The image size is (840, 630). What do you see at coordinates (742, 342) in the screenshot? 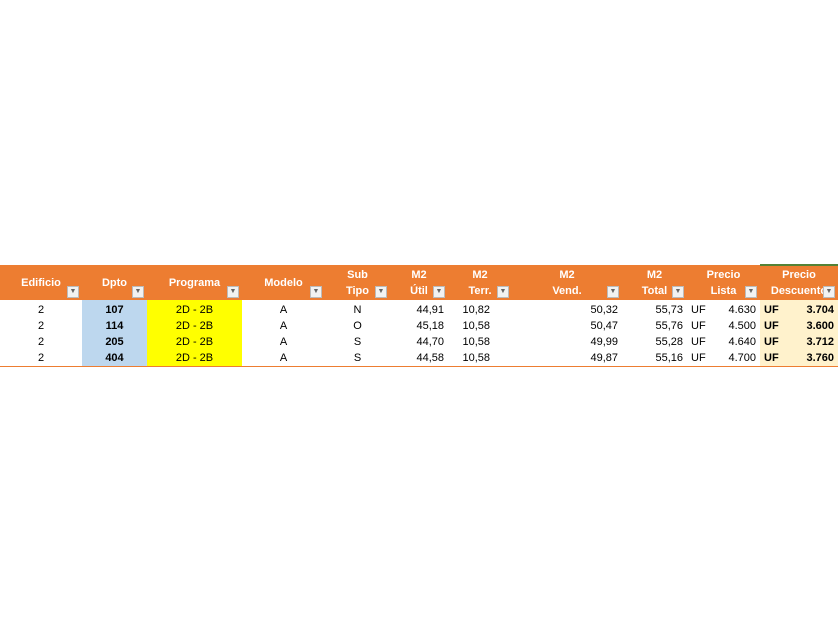
I see `precio-lista-value: 4.640` at bounding box center [742, 342].